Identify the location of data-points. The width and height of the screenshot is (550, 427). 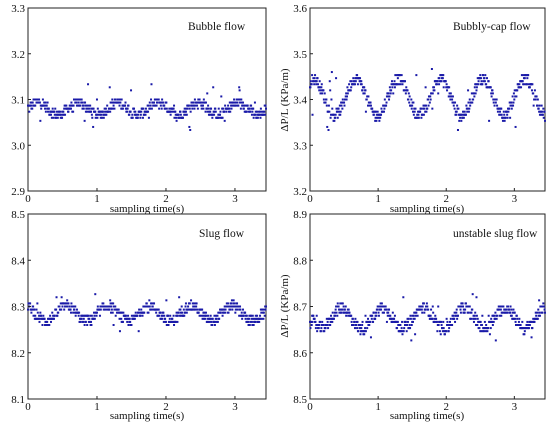
(147, 313).